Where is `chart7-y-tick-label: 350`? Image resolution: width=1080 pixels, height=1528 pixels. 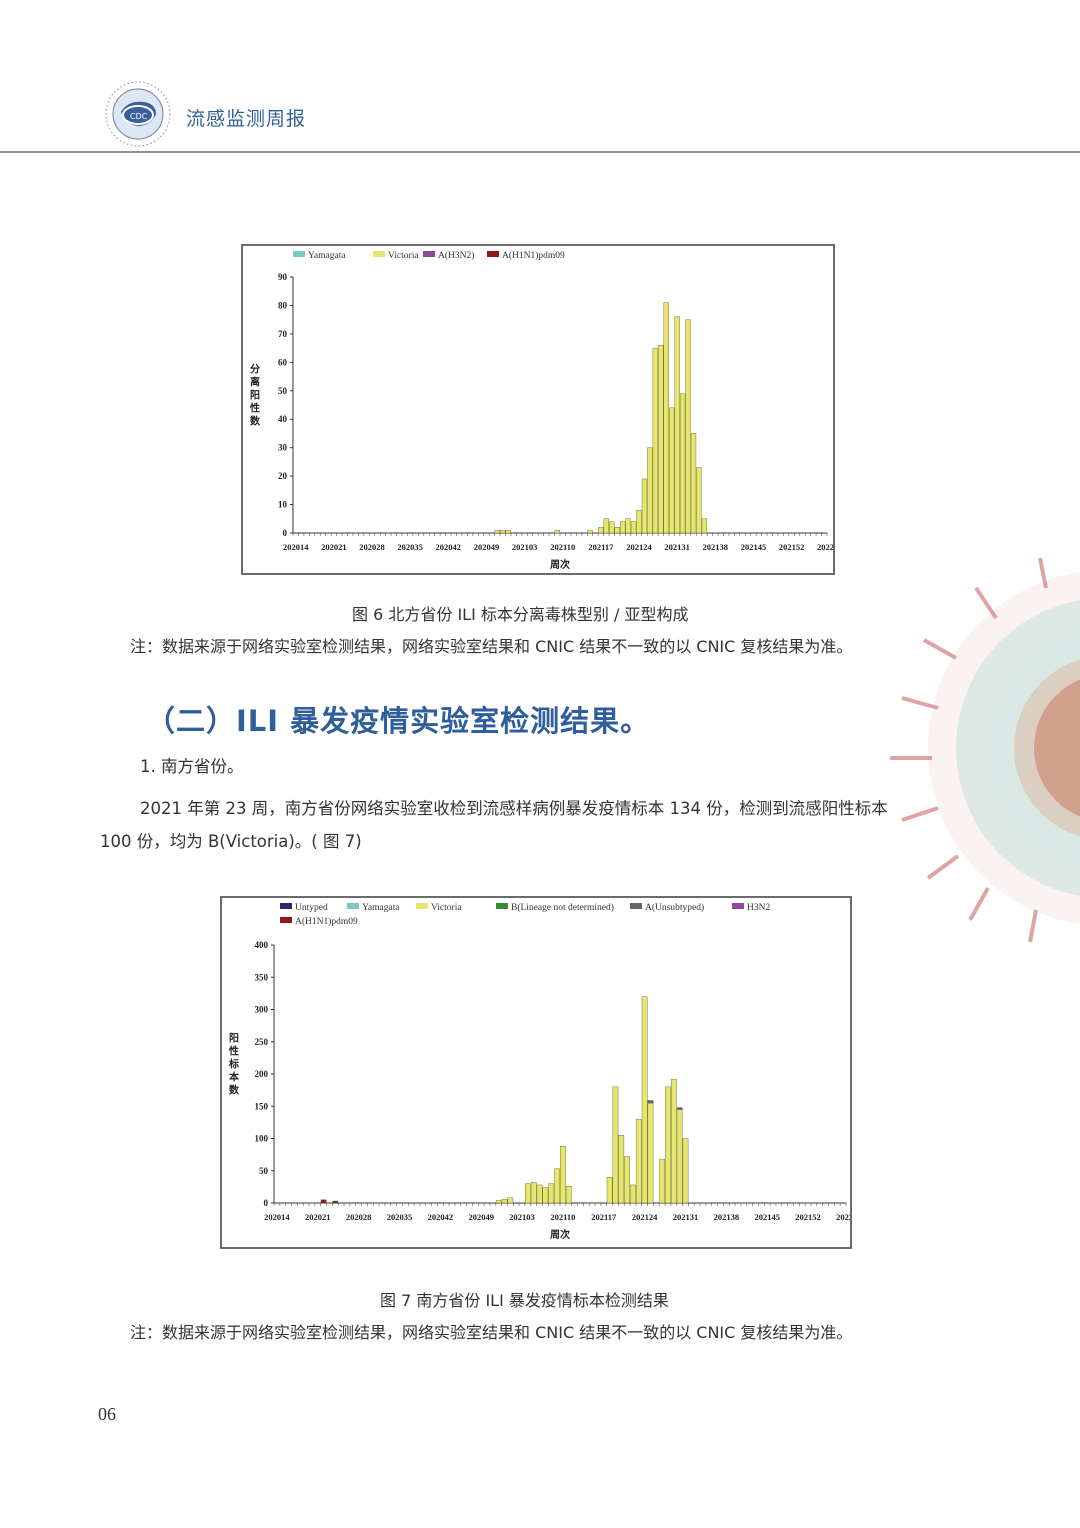
chart7-y-tick-label: 350 is located at coordinates (262, 977).